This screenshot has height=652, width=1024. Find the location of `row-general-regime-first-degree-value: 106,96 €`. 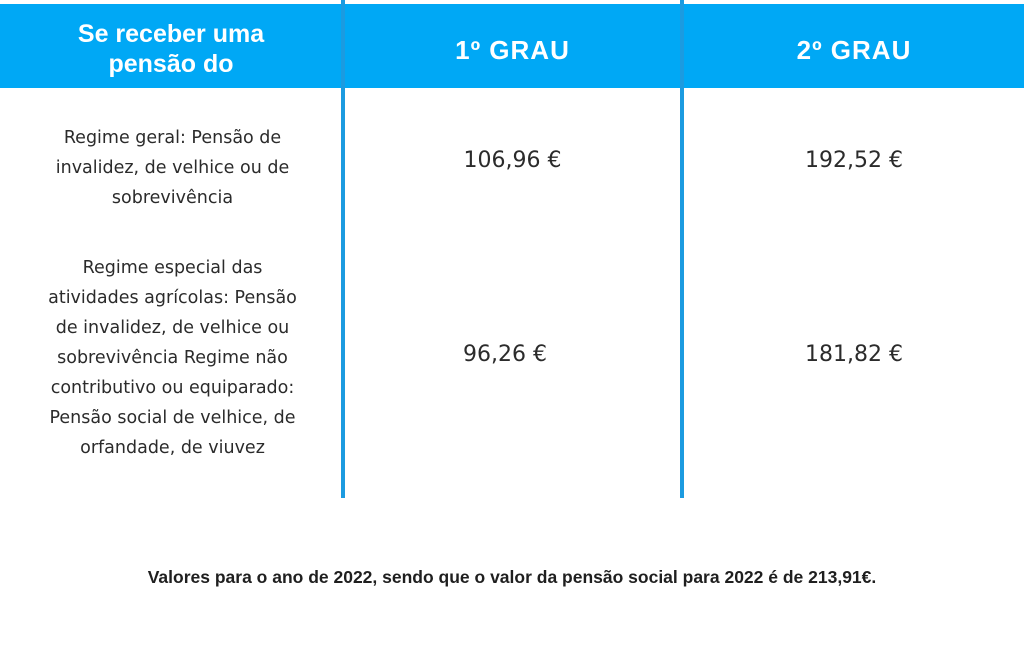

row-general-regime-first-degree-value: 106,96 € is located at coordinates (512, 160).